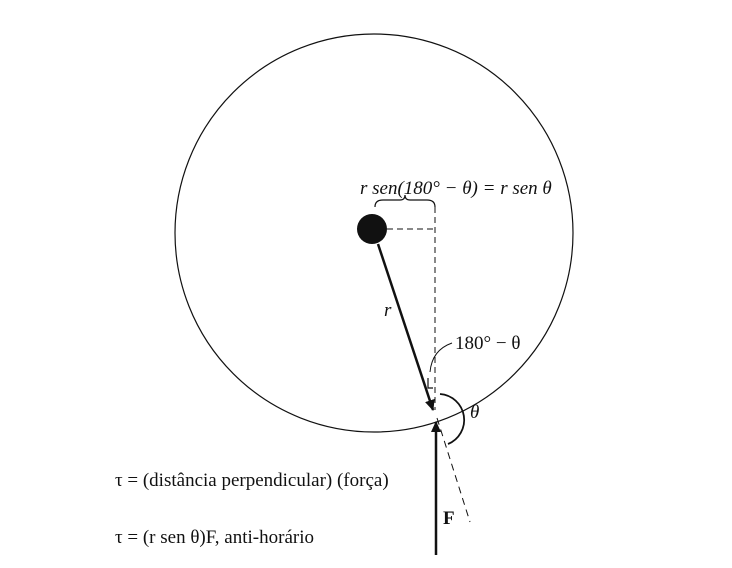  I want to click on distance-label: r sen(180° − θ) = r sen θ, so click(456, 188).